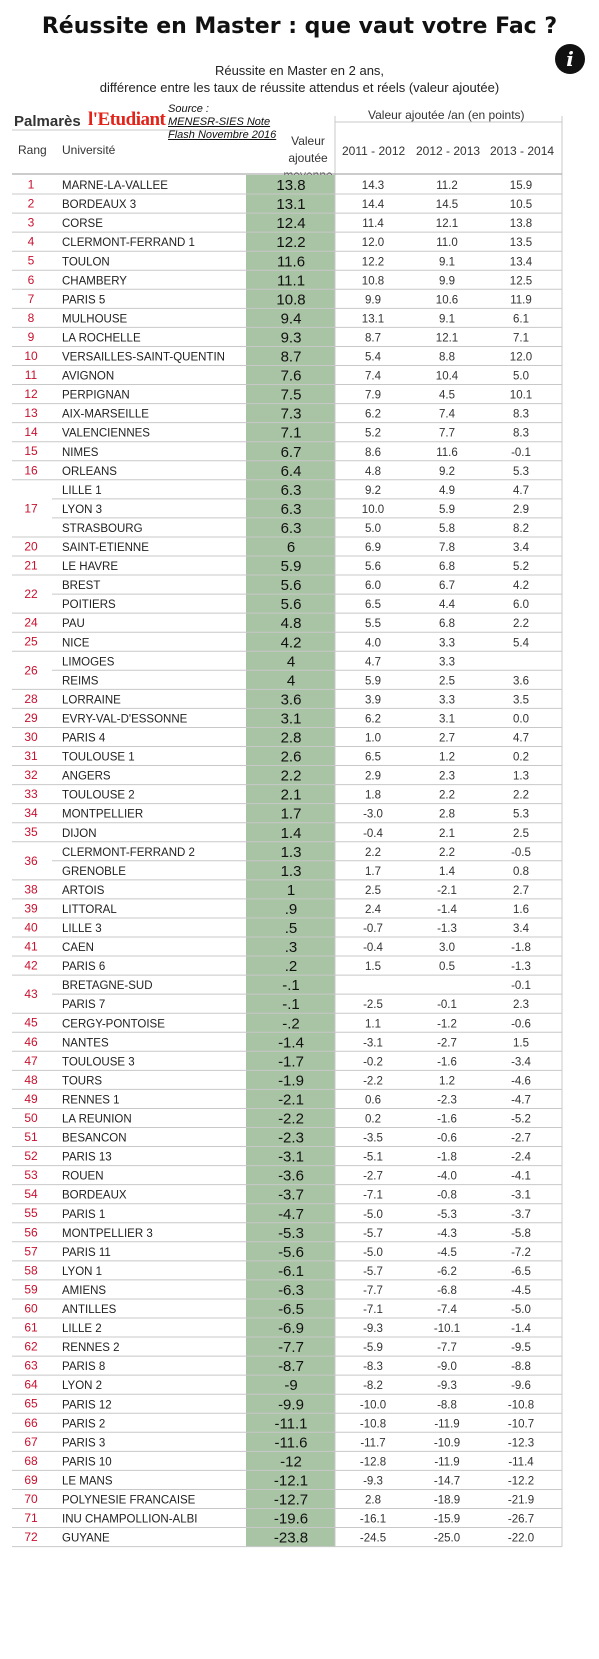 The height and width of the screenshot is (1659, 599). I want to click on rank-label: 41, so click(31, 947).